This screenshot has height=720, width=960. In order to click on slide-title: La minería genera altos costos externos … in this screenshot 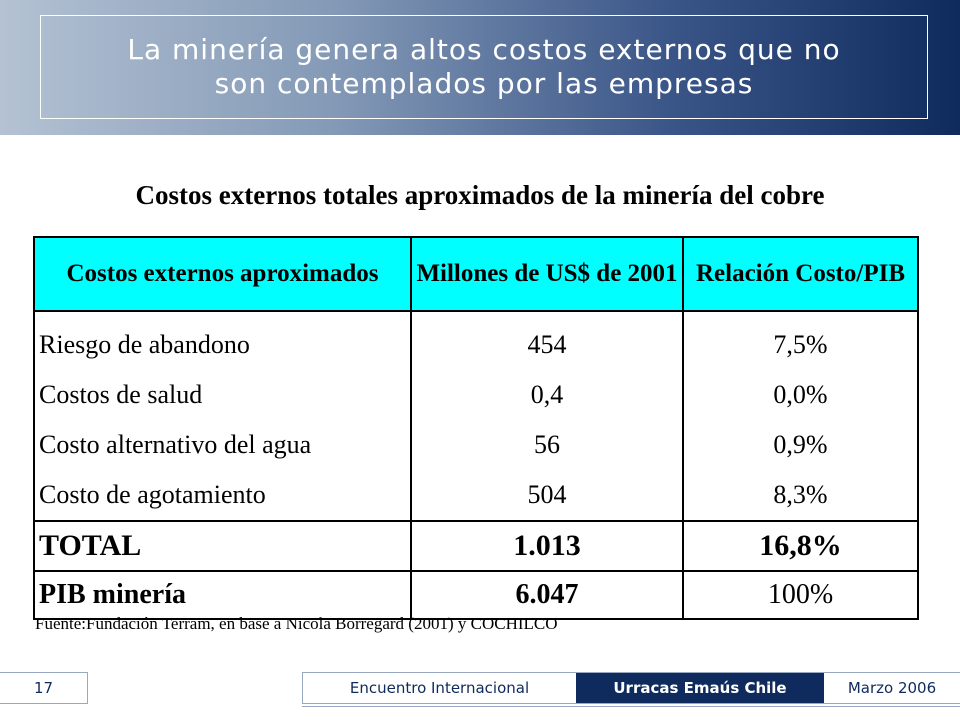, I will do `click(484, 67)`.